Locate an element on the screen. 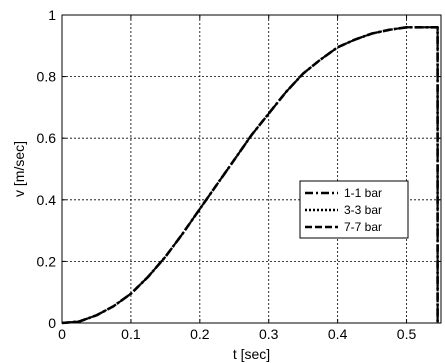  y-tick-label: 0.2 is located at coordinates (47, 261).